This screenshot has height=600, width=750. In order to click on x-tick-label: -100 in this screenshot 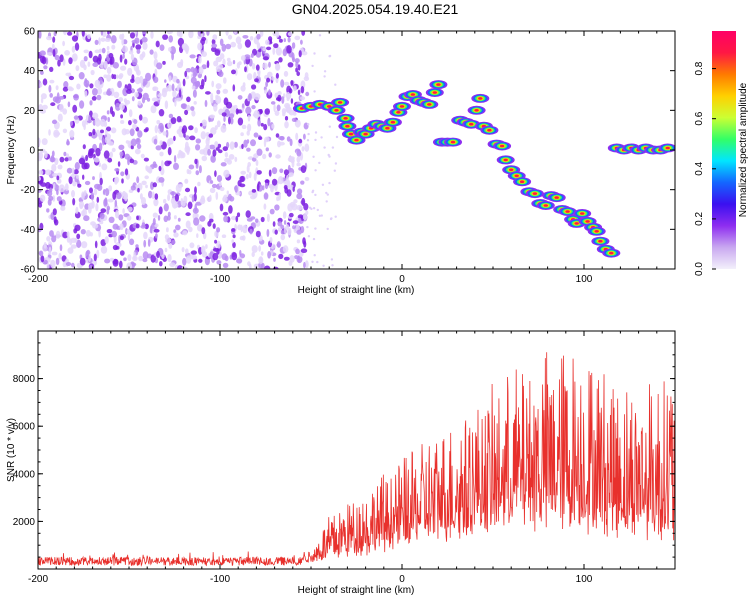, I will do `click(220, 279)`.